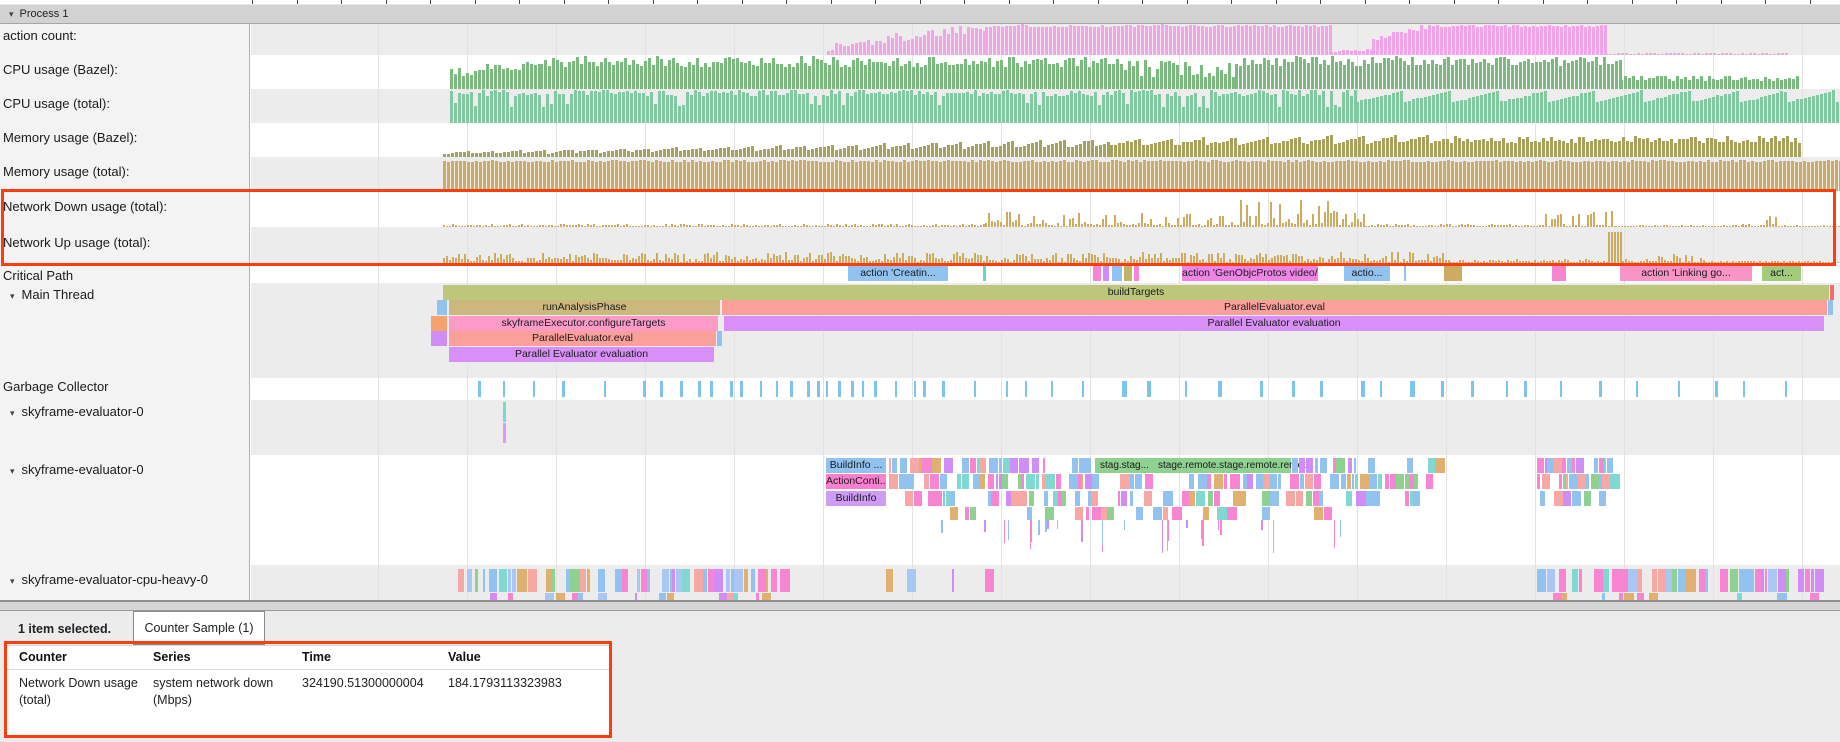  I want to click on table-header-time: Time, so click(316, 657).